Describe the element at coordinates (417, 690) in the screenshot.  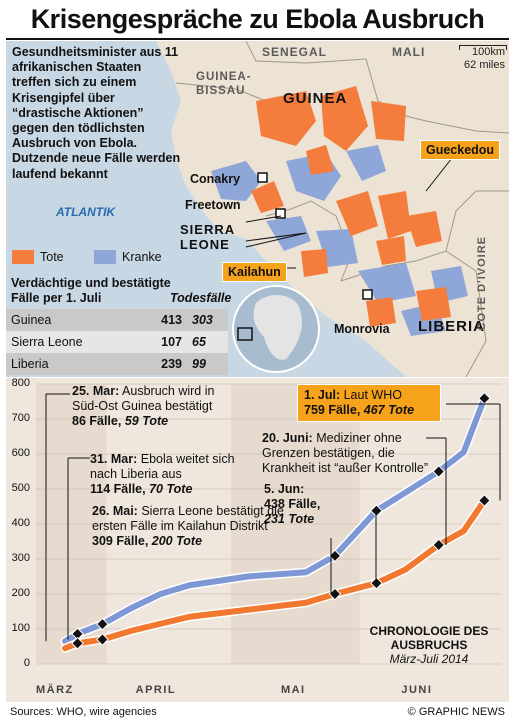
I see `x-month-label: JUNI` at that location.